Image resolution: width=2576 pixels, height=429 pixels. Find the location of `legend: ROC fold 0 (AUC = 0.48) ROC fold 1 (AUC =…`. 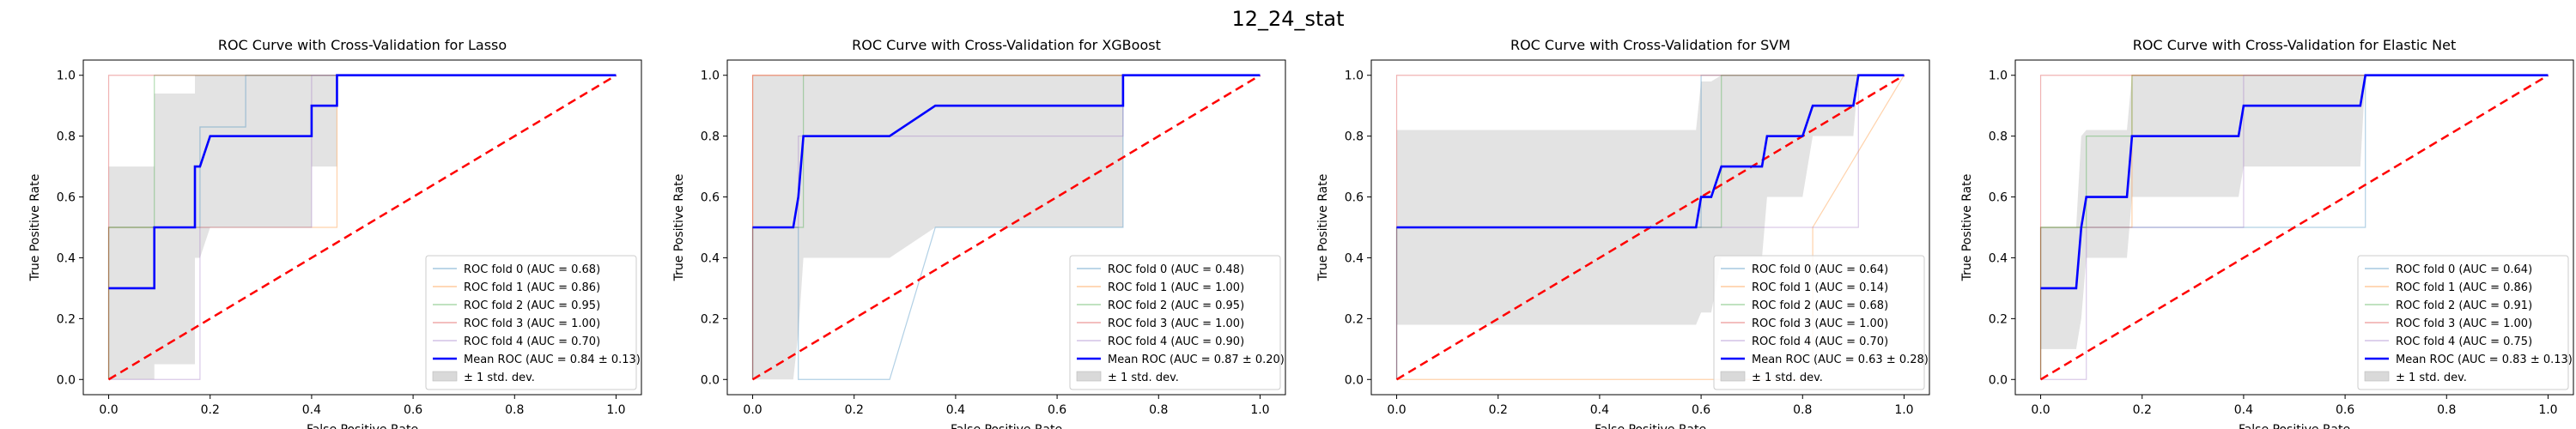

legend: ROC fold 0 (AUC = 0.48) ROC fold 1 (AUC =… is located at coordinates (1177, 322).